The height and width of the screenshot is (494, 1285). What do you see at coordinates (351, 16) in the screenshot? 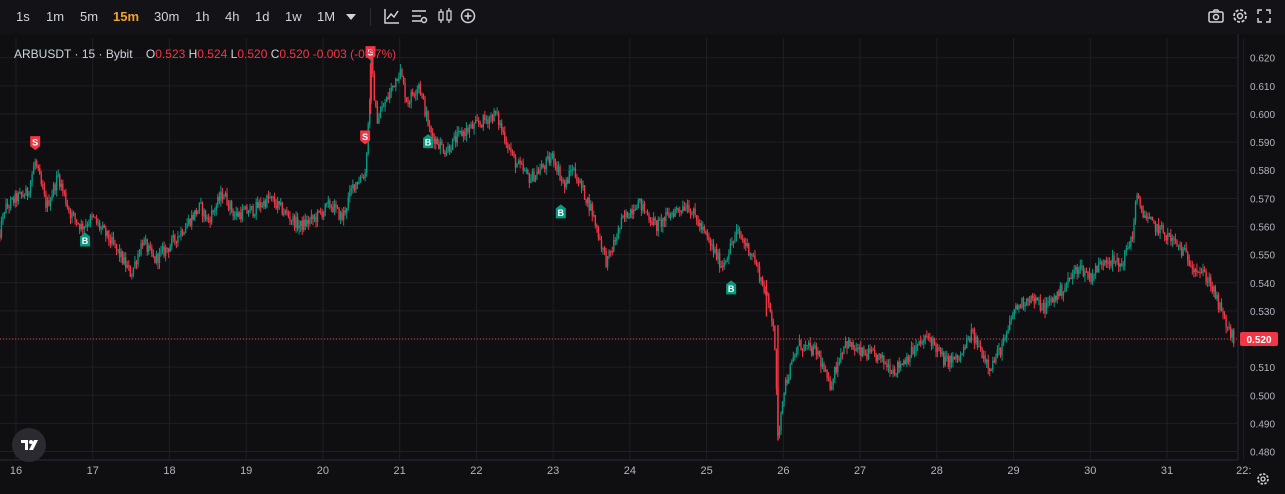
I see `chevron-down-icon` at bounding box center [351, 16].